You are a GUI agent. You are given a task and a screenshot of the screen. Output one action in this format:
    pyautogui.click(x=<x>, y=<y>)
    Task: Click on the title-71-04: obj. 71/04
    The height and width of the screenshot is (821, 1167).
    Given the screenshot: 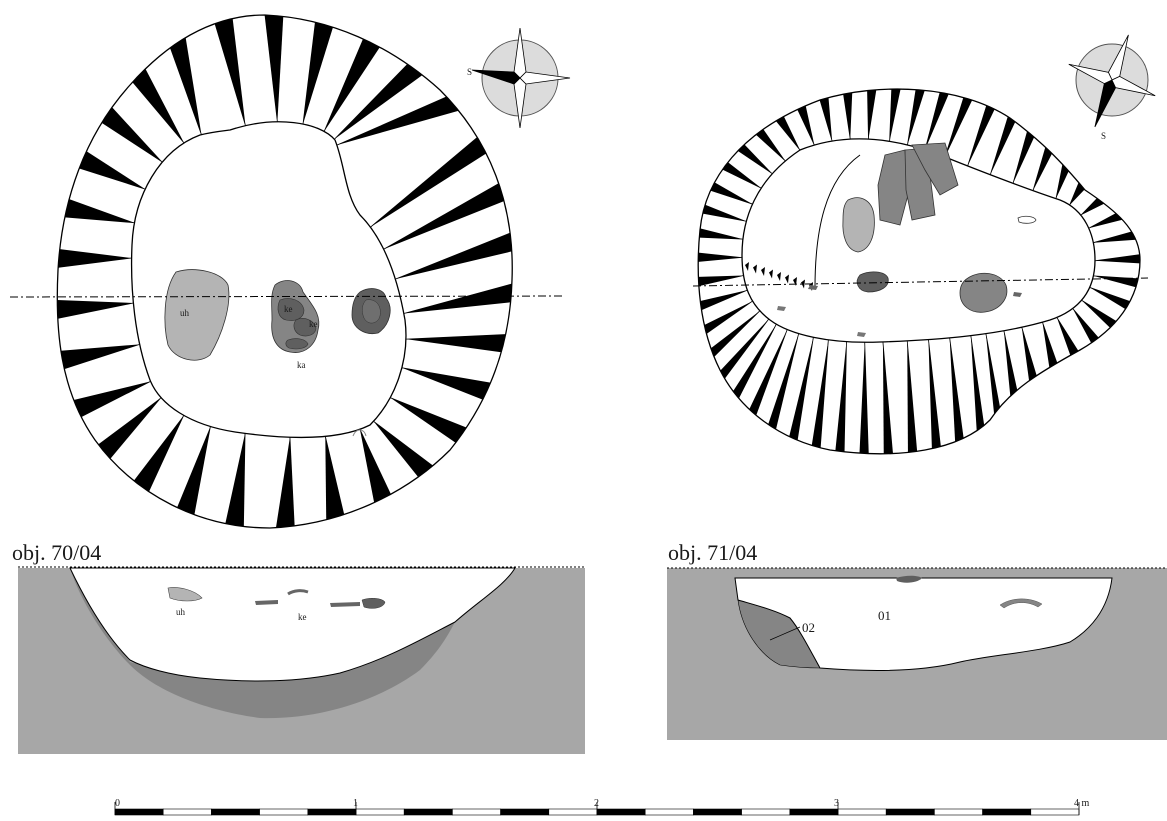 What is the action you would take?
    pyautogui.click(x=712, y=552)
    